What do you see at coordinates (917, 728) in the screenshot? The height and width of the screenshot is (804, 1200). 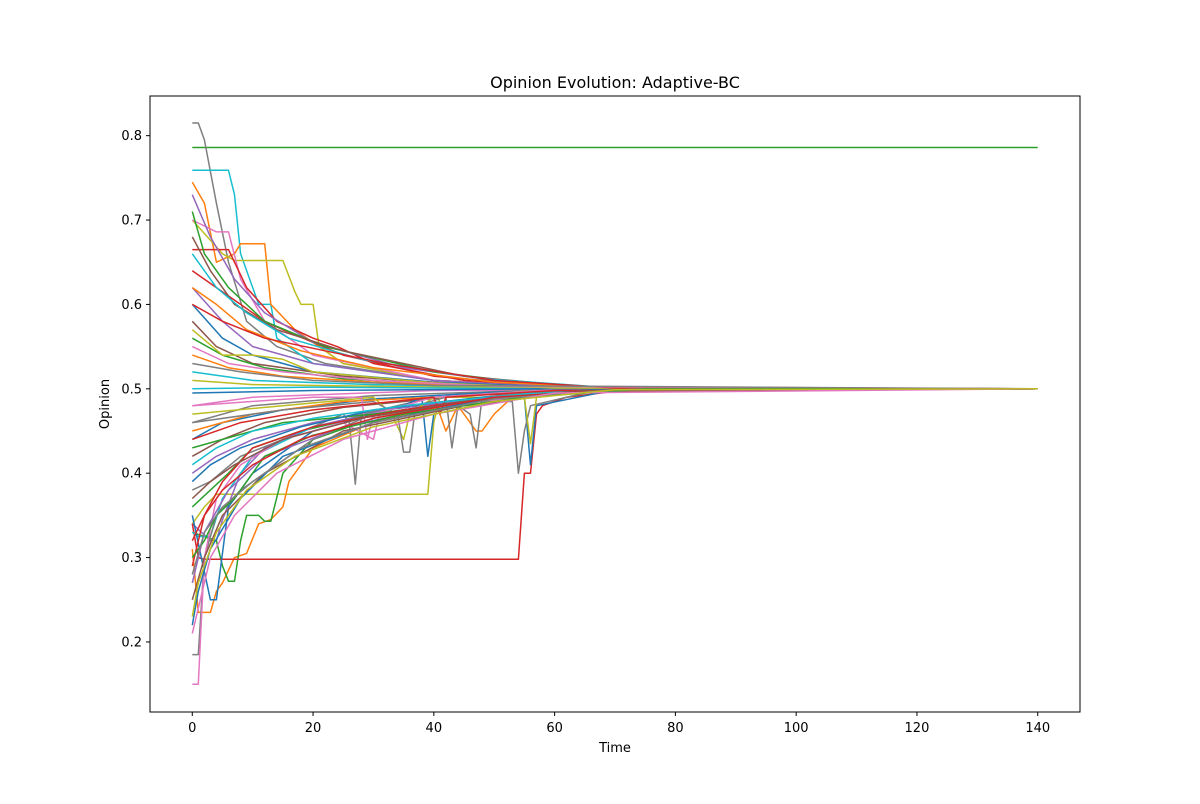 I see `x-tick-label: 120` at bounding box center [917, 728].